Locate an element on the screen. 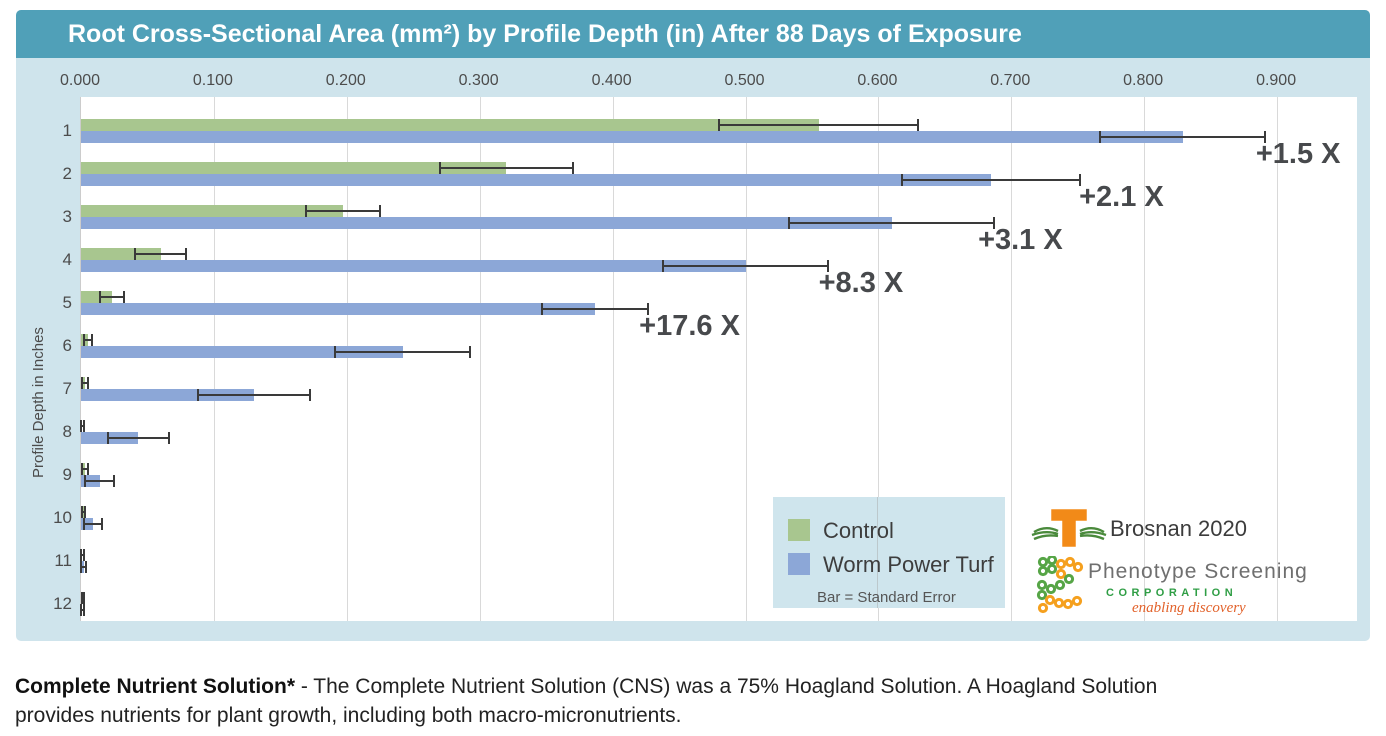 Image resolution: width=1386 pixels, height=736 pixels. ratio-annotation-depth-5: +17.6 X is located at coordinates (689, 326).